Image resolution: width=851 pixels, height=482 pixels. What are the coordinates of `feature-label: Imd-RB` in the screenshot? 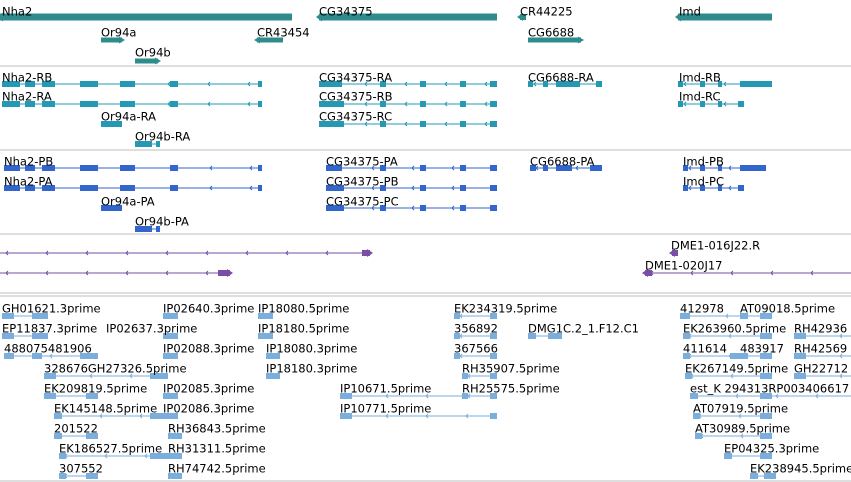 It's located at (700, 78).